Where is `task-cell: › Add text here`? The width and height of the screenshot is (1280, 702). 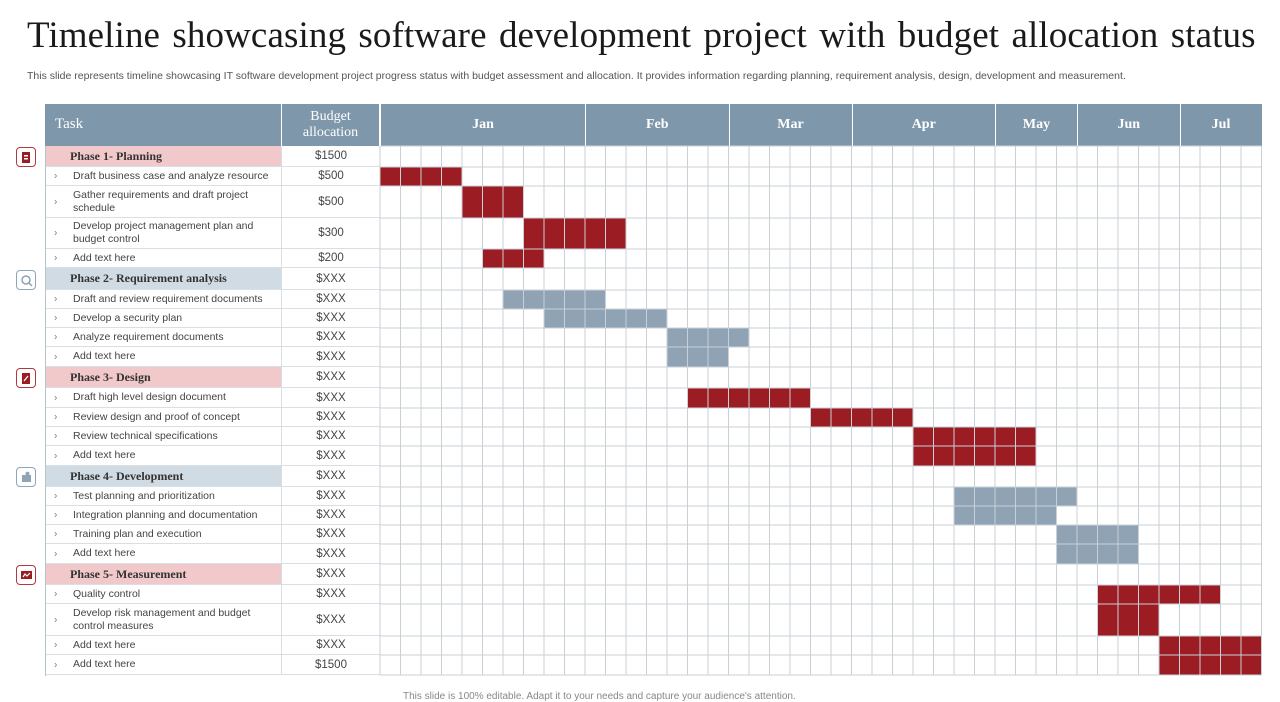 task-cell: › Add text here is located at coordinates (163, 664).